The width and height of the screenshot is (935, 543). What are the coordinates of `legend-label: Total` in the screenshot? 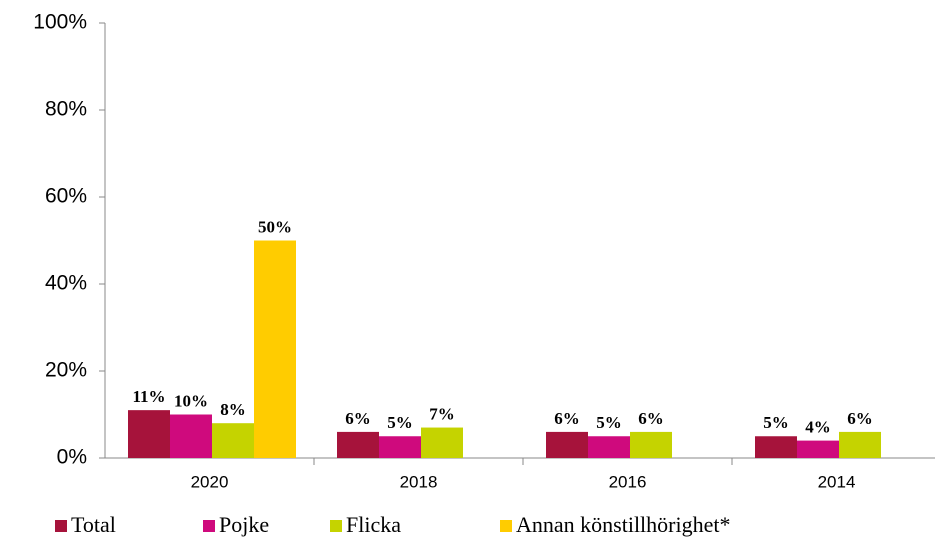 It's located at (93, 524).